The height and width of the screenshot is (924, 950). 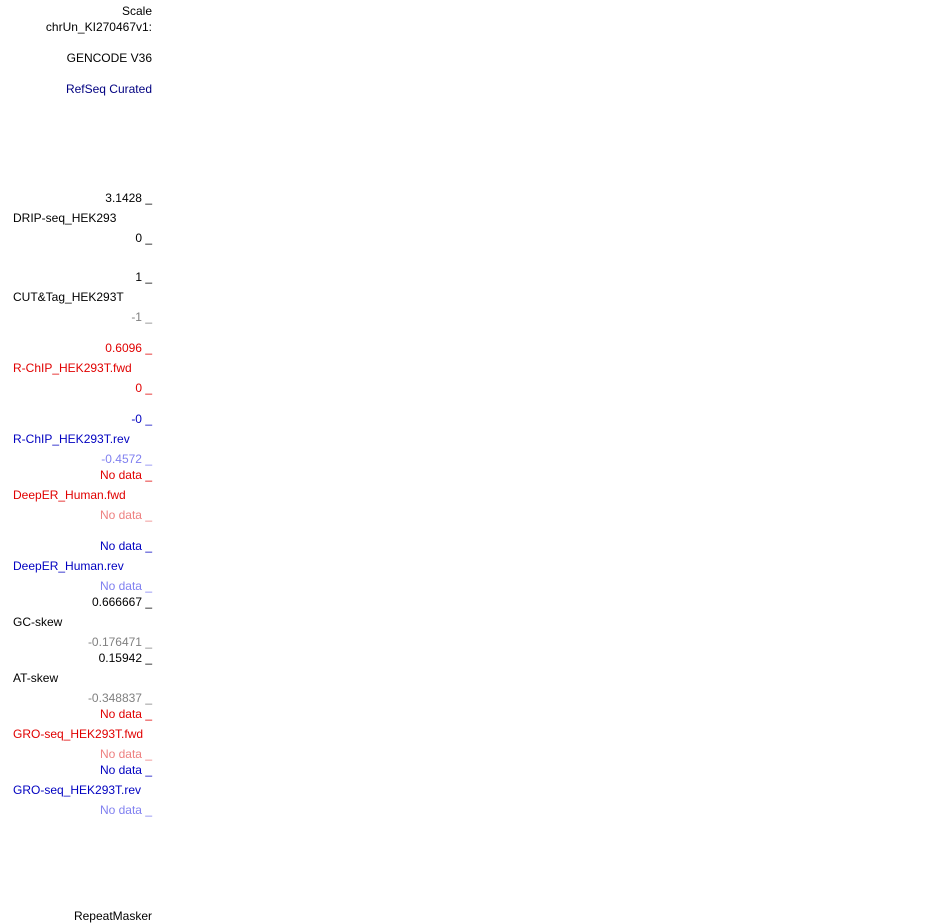 What do you see at coordinates (125, 810) in the screenshot?
I see `gro-rev-min-value: No data _` at bounding box center [125, 810].